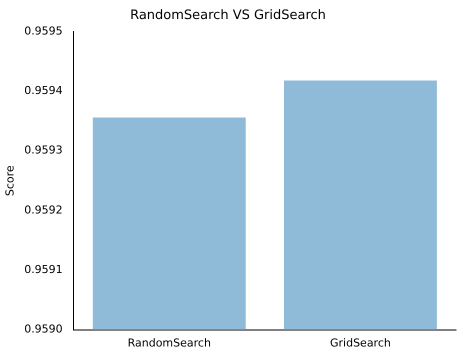 The height and width of the screenshot is (353, 468). What do you see at coordinates (43, 269) in the screenshot?
I see `y-tick-label: 0.9591` at bounding box center [43, 269].